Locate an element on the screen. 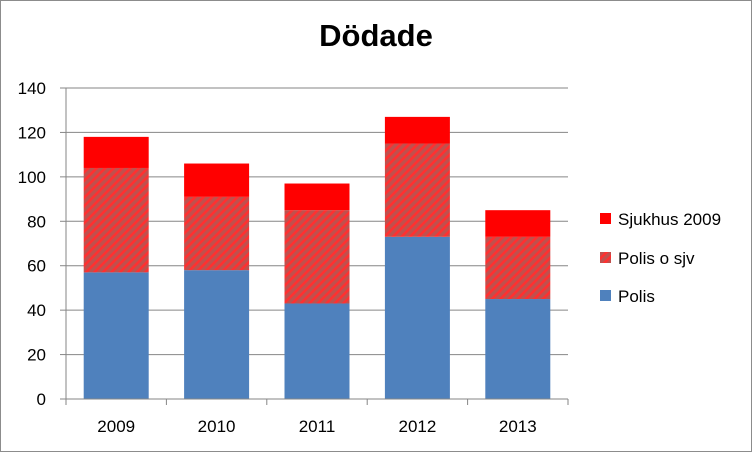 The image size is (752, 452). y-tick-label: 120 is located at coordinates (32, 132).